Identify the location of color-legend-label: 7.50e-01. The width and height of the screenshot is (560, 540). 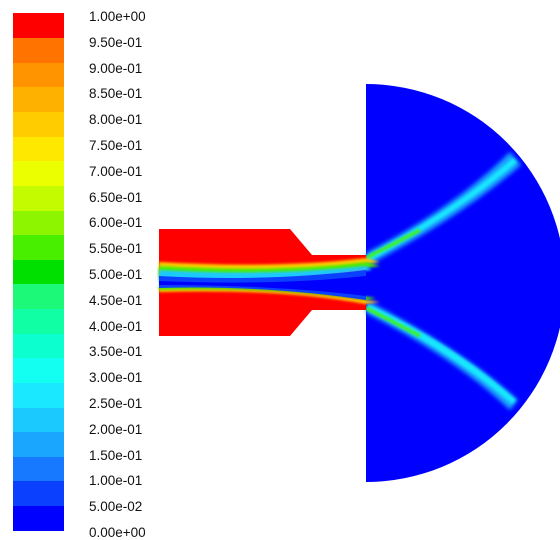
(116, 145).